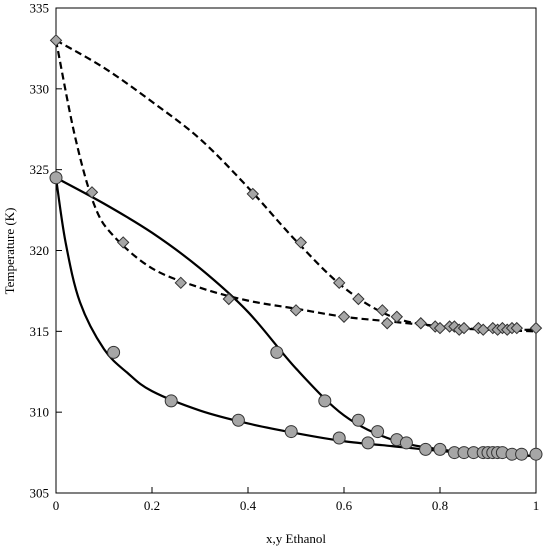  I want to click on y-tick-label: 335, so click(40, 8).